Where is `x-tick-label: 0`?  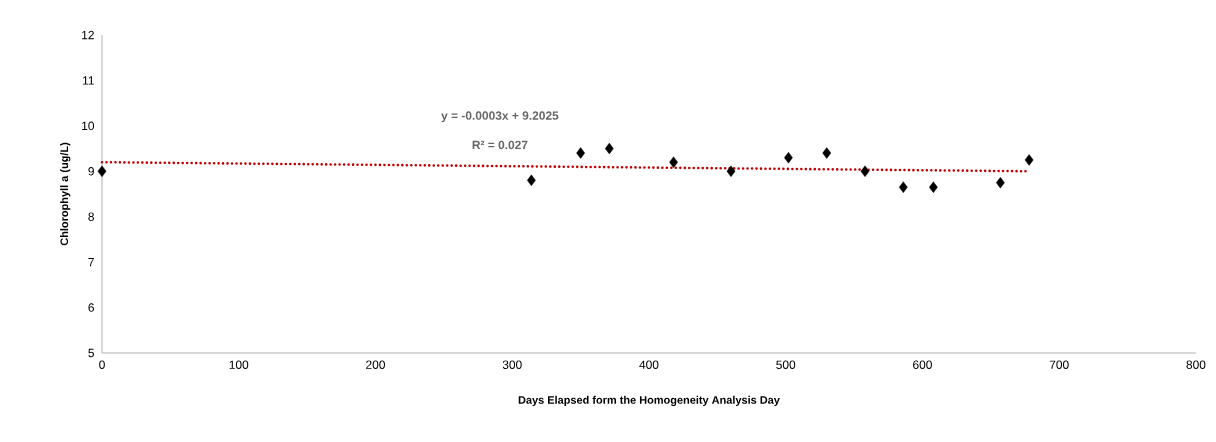
x-tick-label: 0 is located at coordinates (102, 364).